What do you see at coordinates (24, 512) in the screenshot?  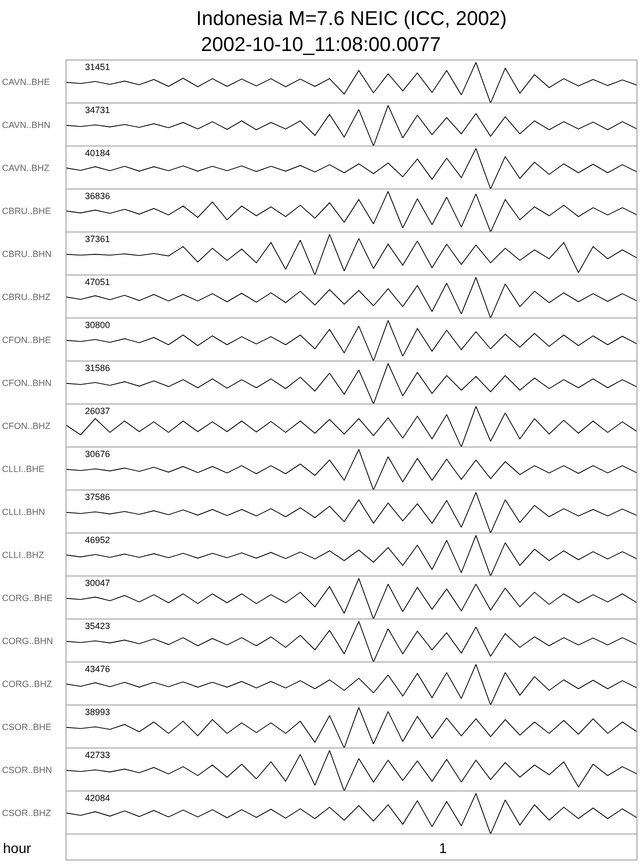 I see `y-axis-title: CLLI..BHN` at bounding box center [24, 512].